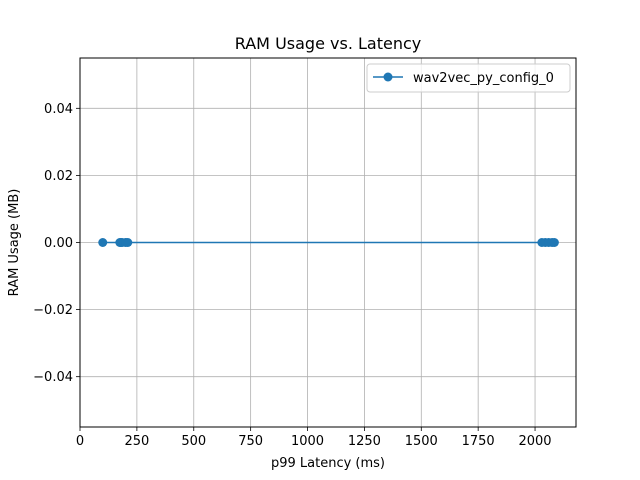 Image resolution: width=640 pixels, height=480 pixels. Describe the element at coordinates (328, 242) in the screenshot. I see `series-layer` at that location.